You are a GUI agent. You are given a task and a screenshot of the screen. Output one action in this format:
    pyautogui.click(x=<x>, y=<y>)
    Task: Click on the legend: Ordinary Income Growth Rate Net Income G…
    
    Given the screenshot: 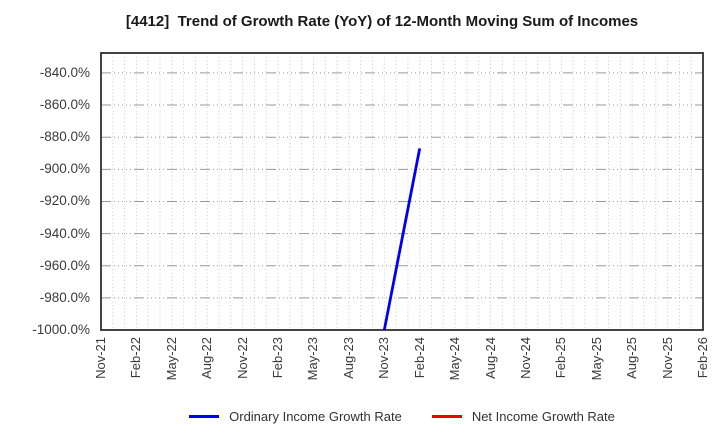 What is the action you would take?
    pyautogui.click(x=402, y=416)
    